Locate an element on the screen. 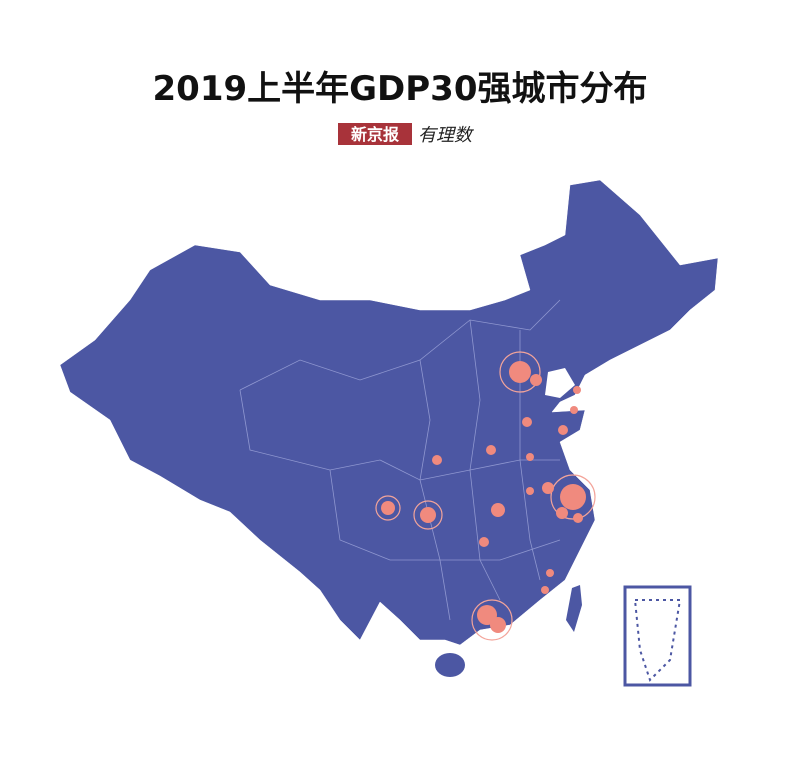 Image resolution: width=800 pixels, height=758 pixels. logo-box is located at coordinates (375, 134).